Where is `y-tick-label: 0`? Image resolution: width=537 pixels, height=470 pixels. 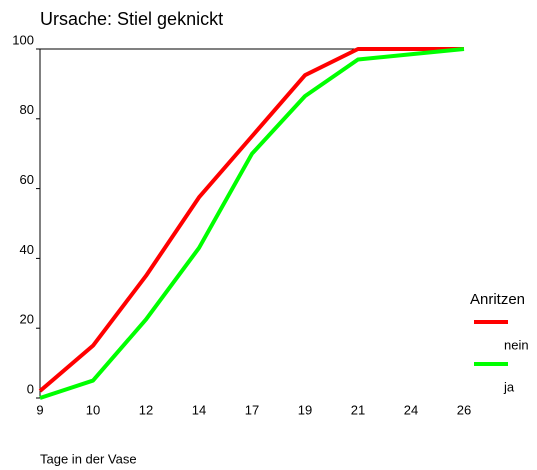 y-tick-label: 0 is located at coordinates (30, 388).